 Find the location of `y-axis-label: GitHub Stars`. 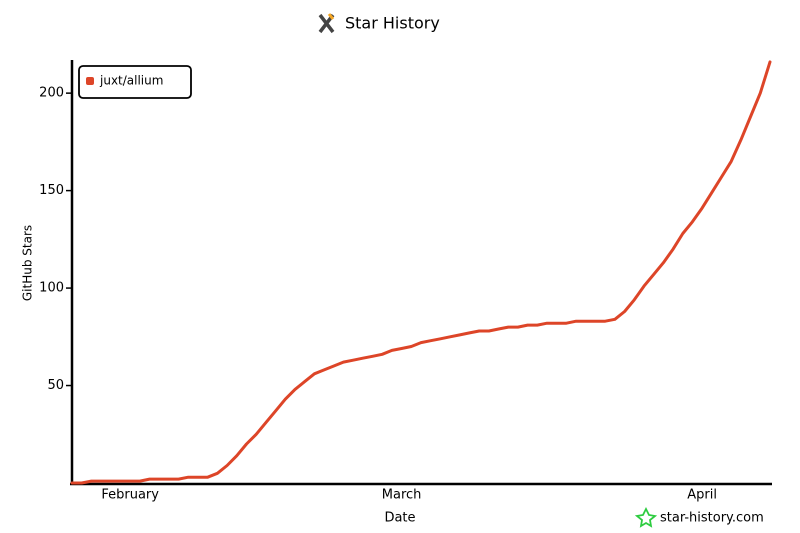

y-axis-label: GitHub Stars is located at coordinates (28, 263).